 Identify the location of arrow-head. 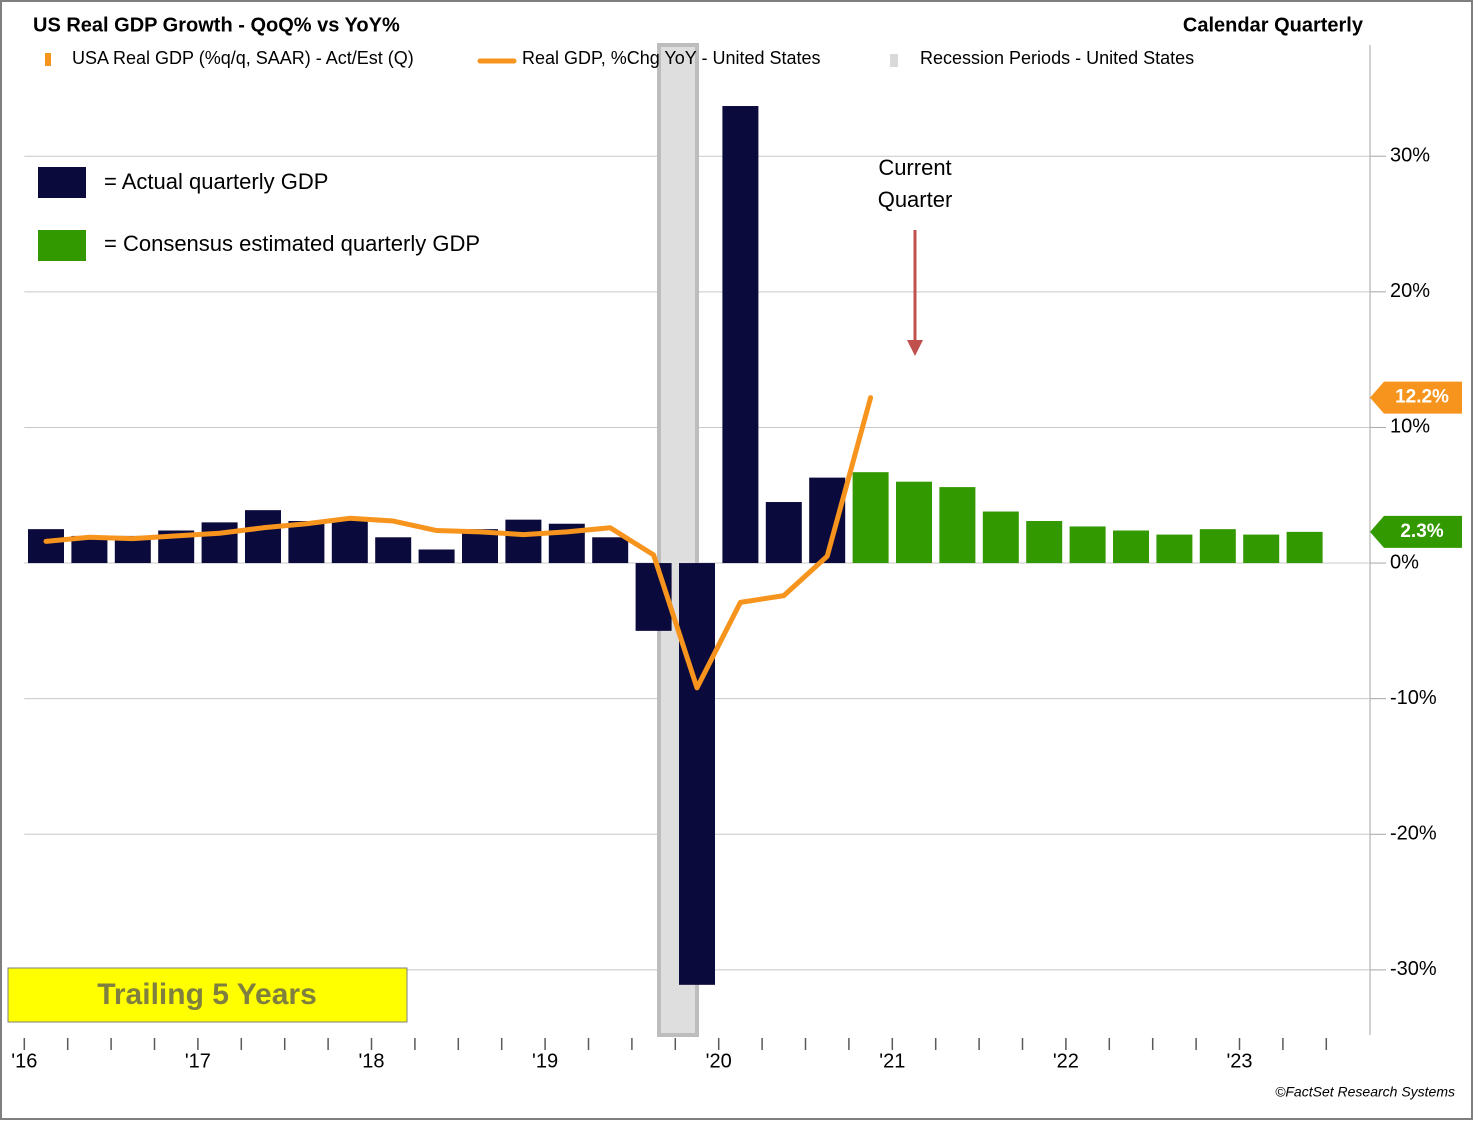
(915, 348).